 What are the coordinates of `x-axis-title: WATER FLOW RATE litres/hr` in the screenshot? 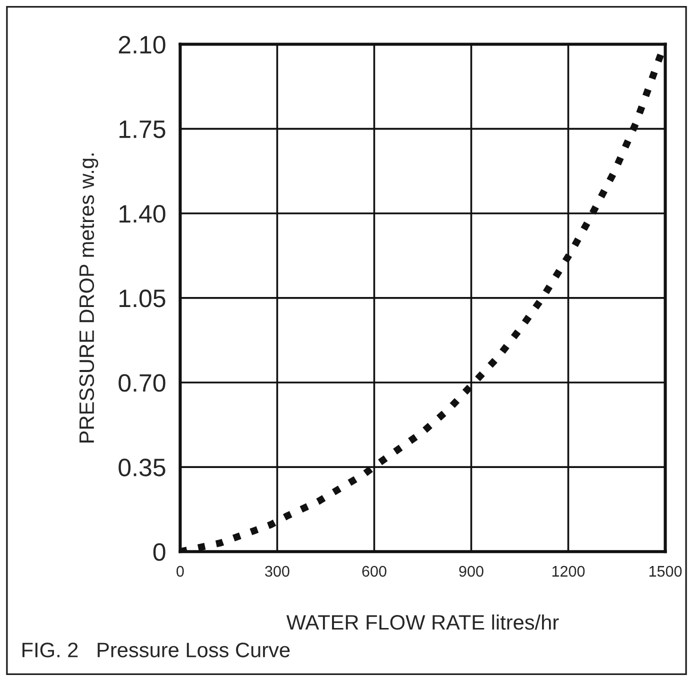 It's located at (422, 622).